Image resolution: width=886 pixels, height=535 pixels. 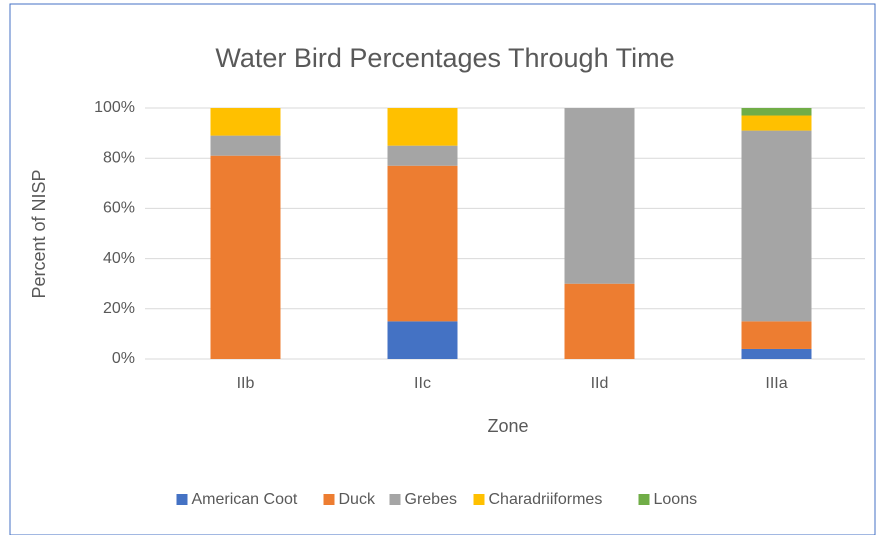 I want to click on y-axis-label: Percent of NISP, so click(x=39, y=233).